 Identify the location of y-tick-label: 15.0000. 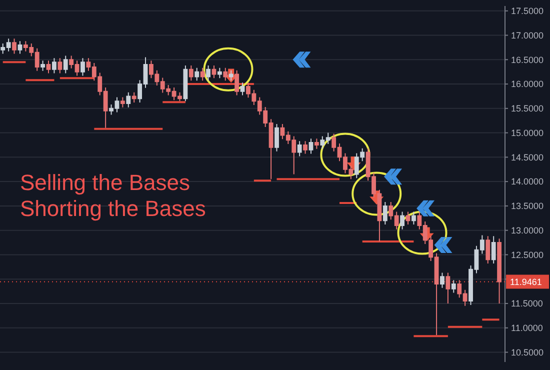
(527, 133).